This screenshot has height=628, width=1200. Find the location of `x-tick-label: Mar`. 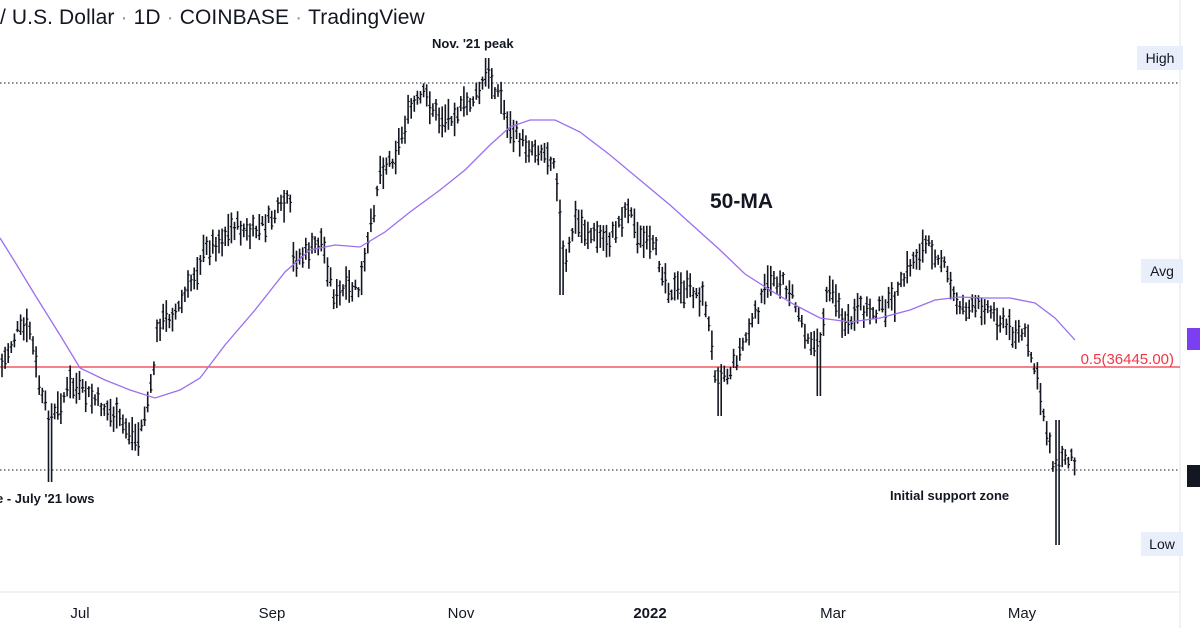

x-tick-label: Mar is located at coordinates (833, 613).